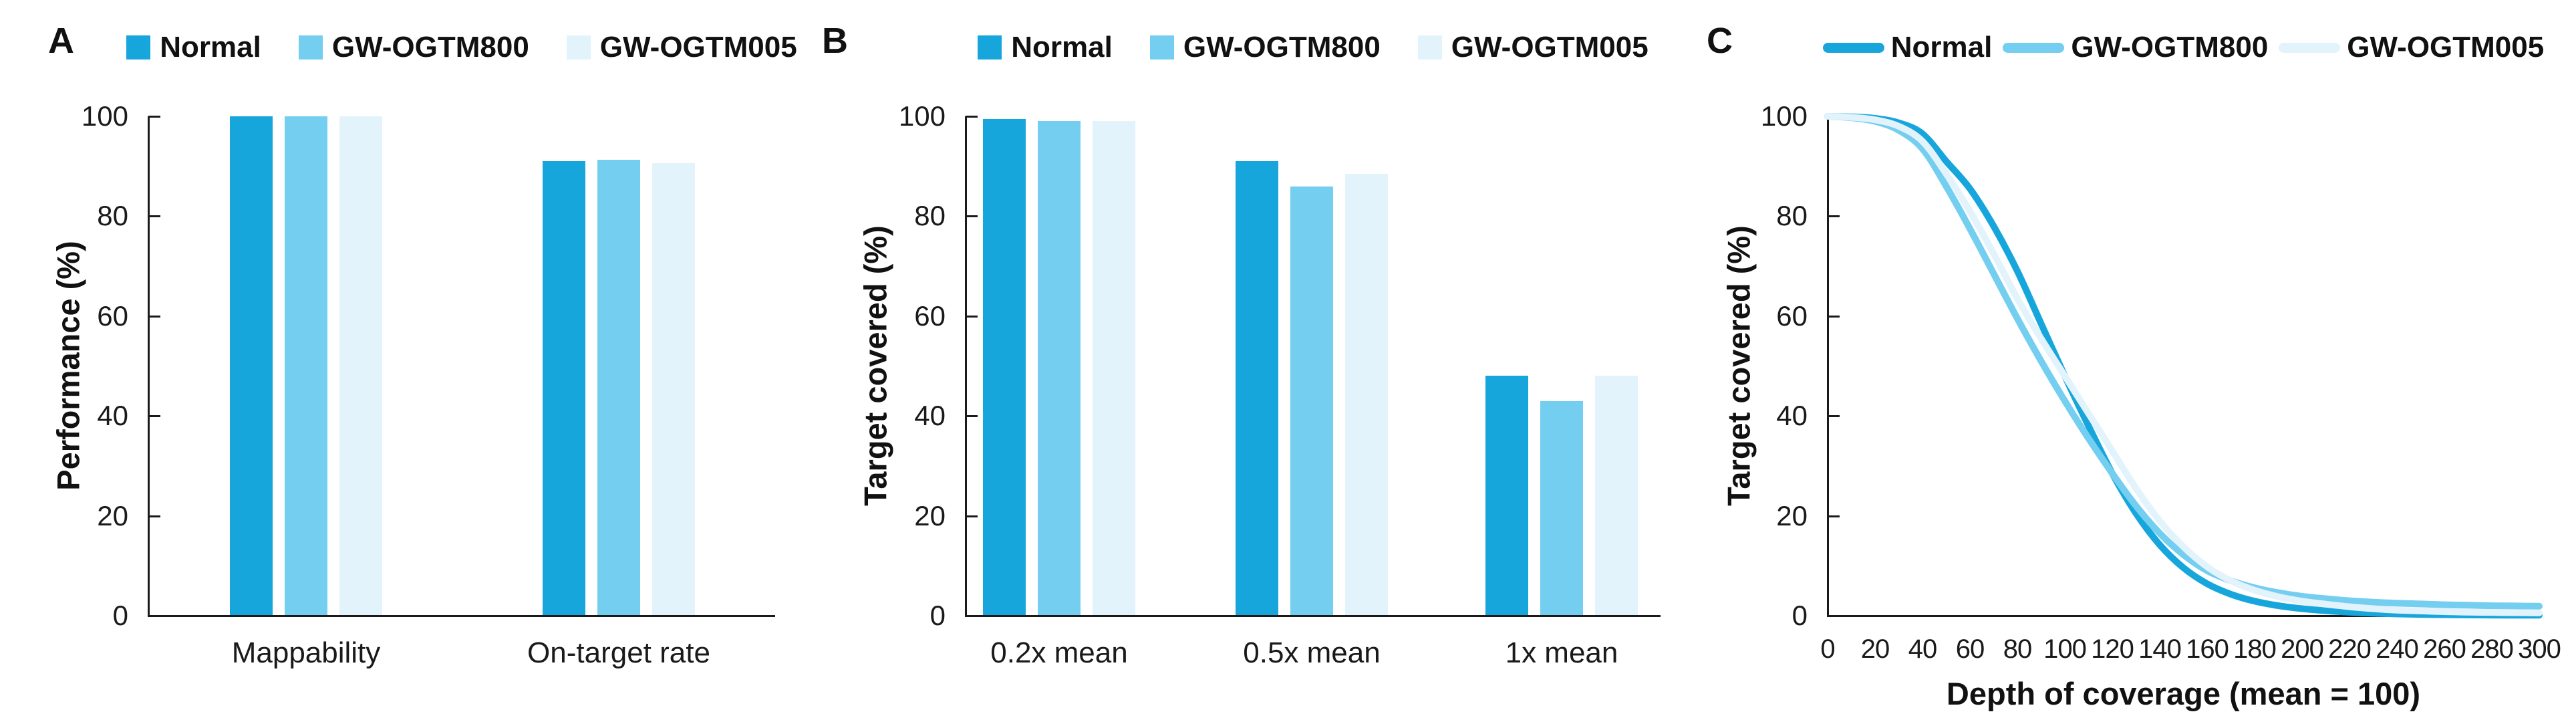 The image size is (2576, 728). What do you see at coordinates (149, 366) in the screenshot?
I see `y-axis-a` at bounding box center [149, 366].